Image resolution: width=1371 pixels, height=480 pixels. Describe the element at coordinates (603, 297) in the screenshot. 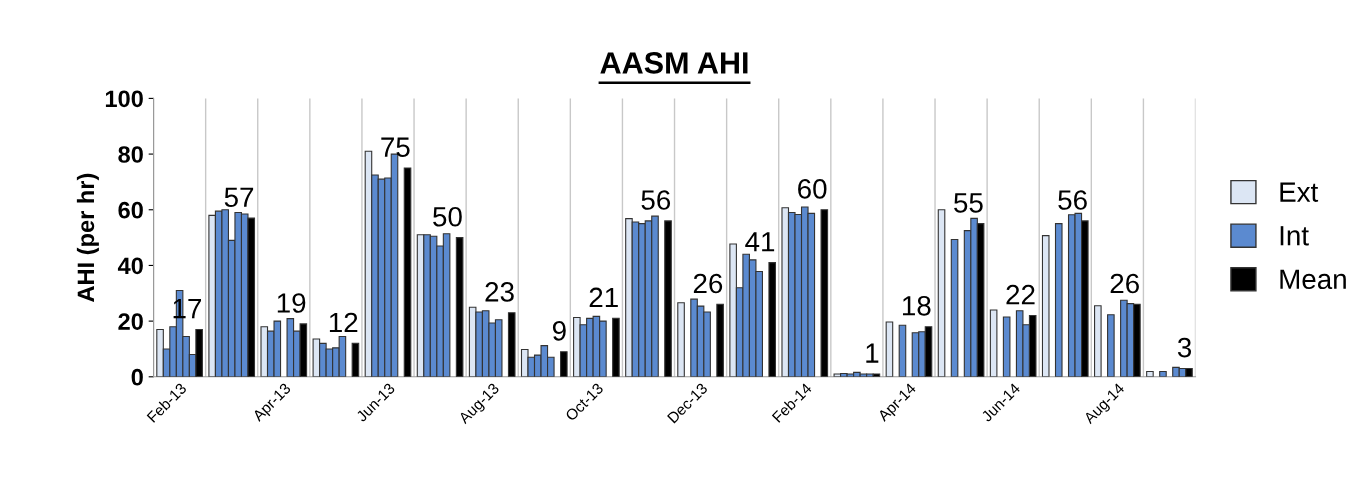

I see `data-label: 21` at that location.